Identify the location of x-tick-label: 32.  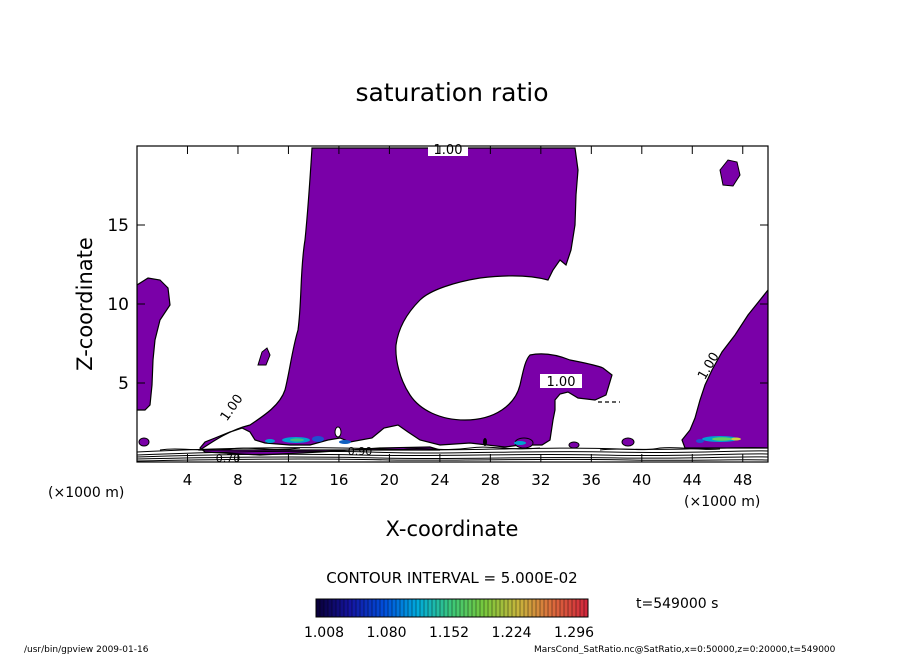
(540, 480).